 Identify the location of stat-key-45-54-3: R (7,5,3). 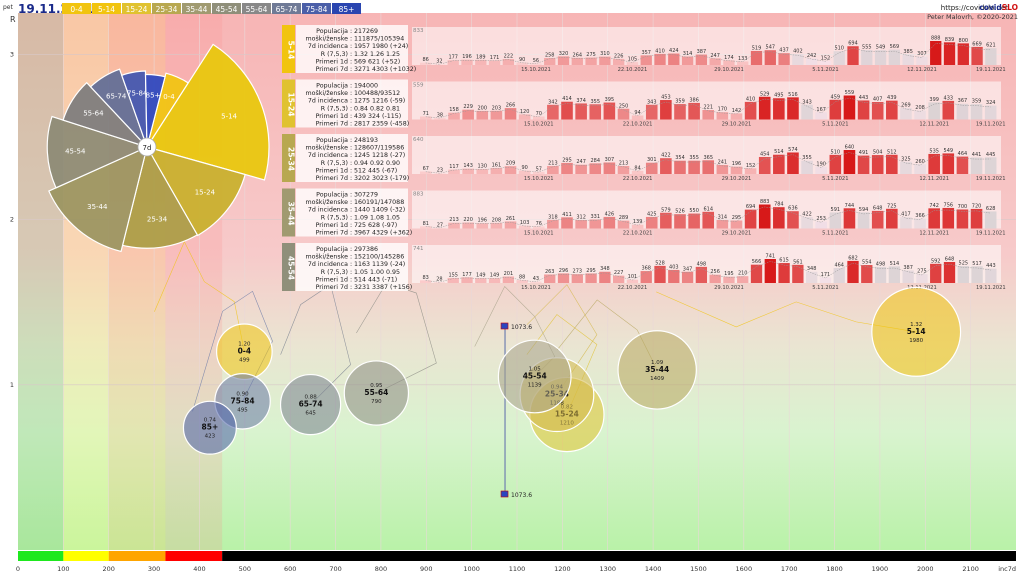
(334, 272).